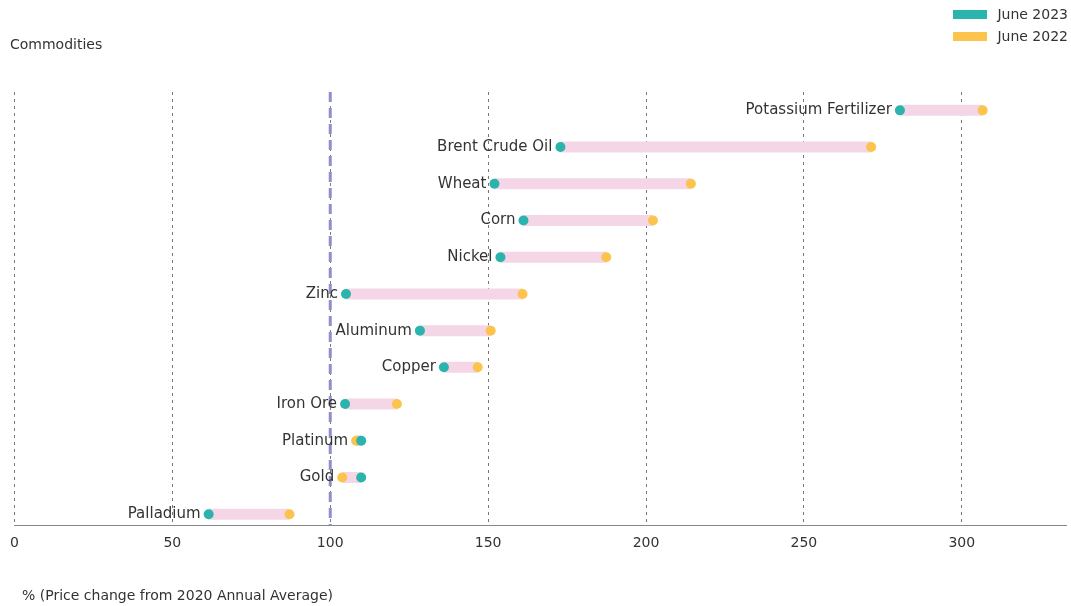 The height and width of the screenshot is (606, 1071). Describe the element at coordinates (307, 402) in the screenshot. I see `y-tick-label: Iron Ore` at that location.